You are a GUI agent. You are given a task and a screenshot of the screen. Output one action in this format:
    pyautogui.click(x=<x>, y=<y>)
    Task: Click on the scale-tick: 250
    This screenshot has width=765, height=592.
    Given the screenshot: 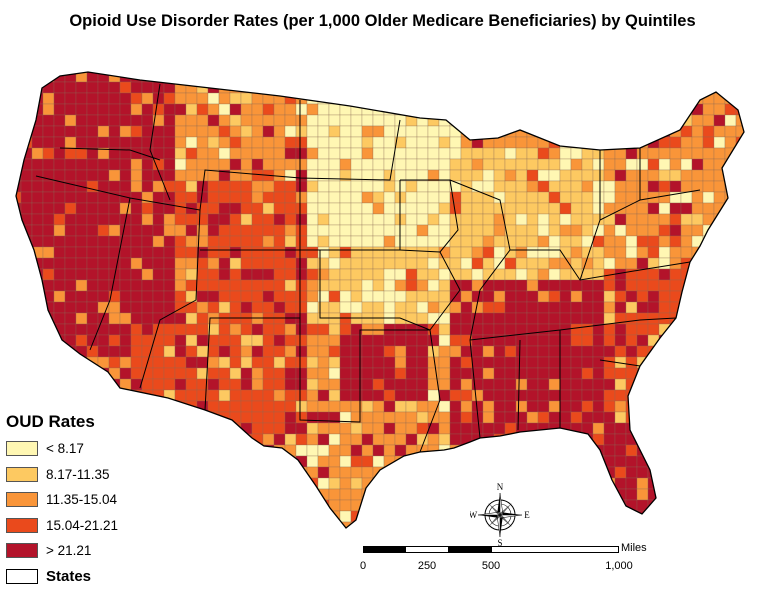 What is the action you would take?
    pyautogui.click(x=427, y=566)
    